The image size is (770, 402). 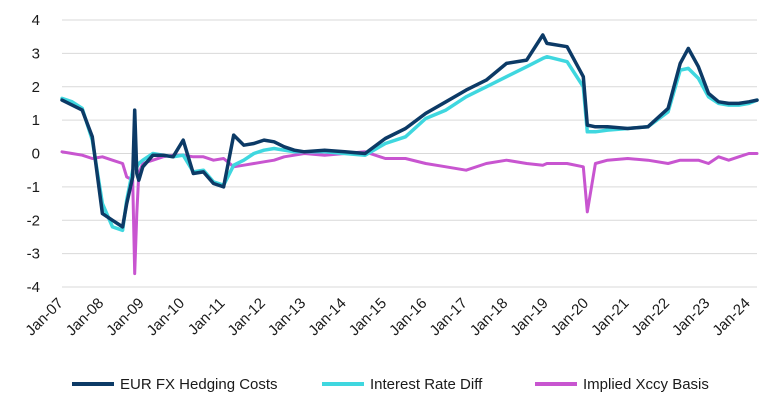 What do you see at coordinates (731, 317) in the screenshot?
I see `x-tick-label: Jan-24` at bounding box center [731, 317].